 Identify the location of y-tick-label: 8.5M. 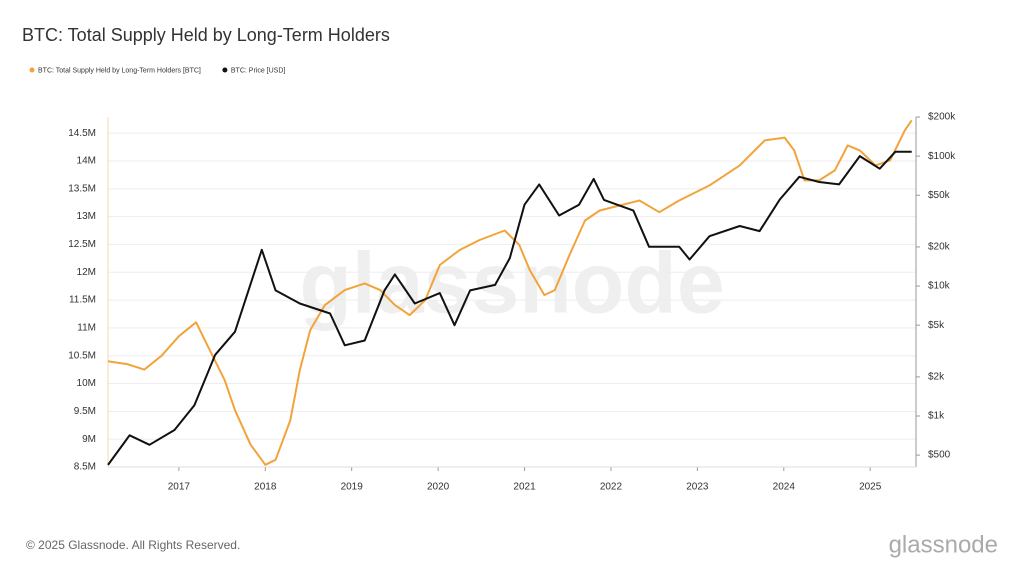
(85, 467).